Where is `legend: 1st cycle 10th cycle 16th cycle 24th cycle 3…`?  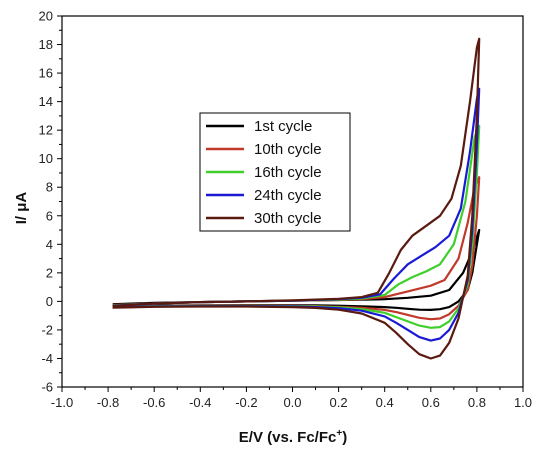 legend: 1st cycle 10th cycle 16th cycle 24th cycle 3… is located at coordinates (275, 172).